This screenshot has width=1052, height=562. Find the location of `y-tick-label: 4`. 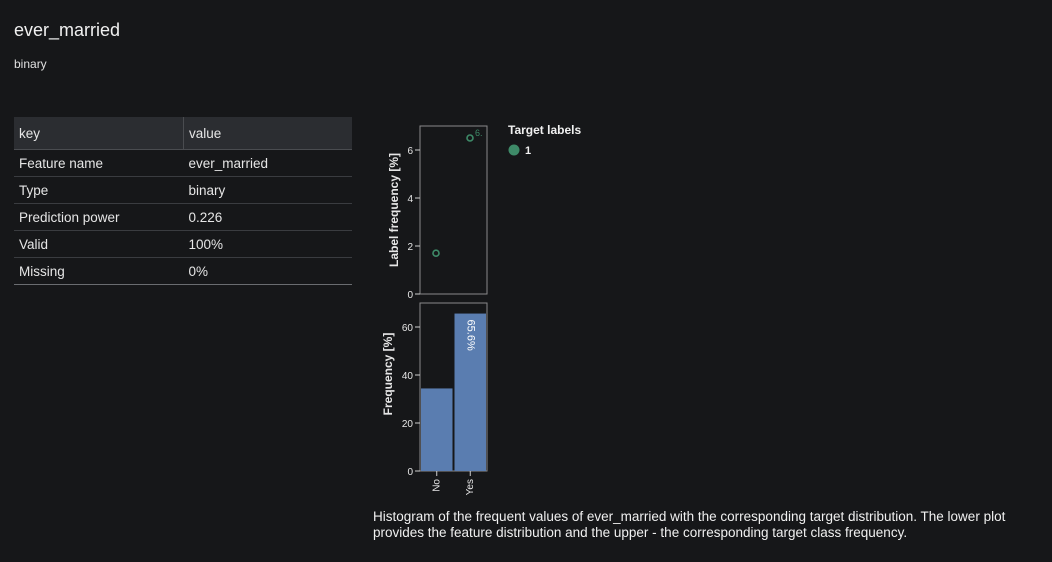

y-tick-label: 4 is located at coordinates (410, 199).